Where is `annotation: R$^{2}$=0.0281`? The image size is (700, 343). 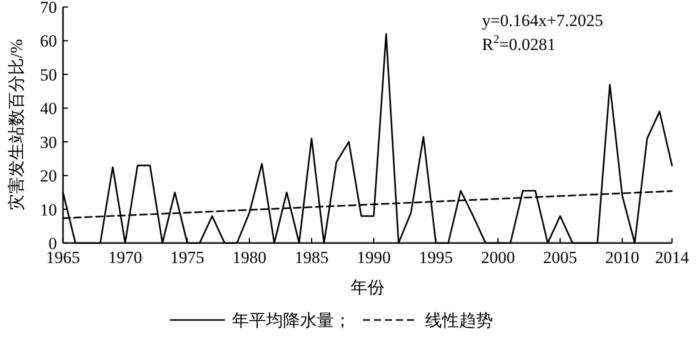
annotation: R$^{2}$=0.0281 is located at coordinates (519, 43).